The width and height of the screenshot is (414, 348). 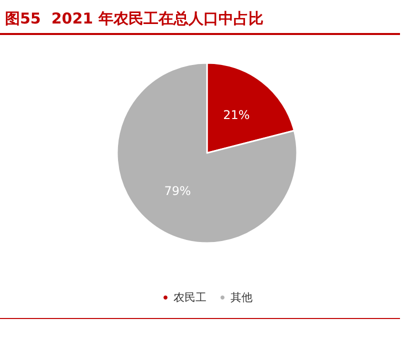 I want to click on data-label: 79%, so click(x=177, y=191).